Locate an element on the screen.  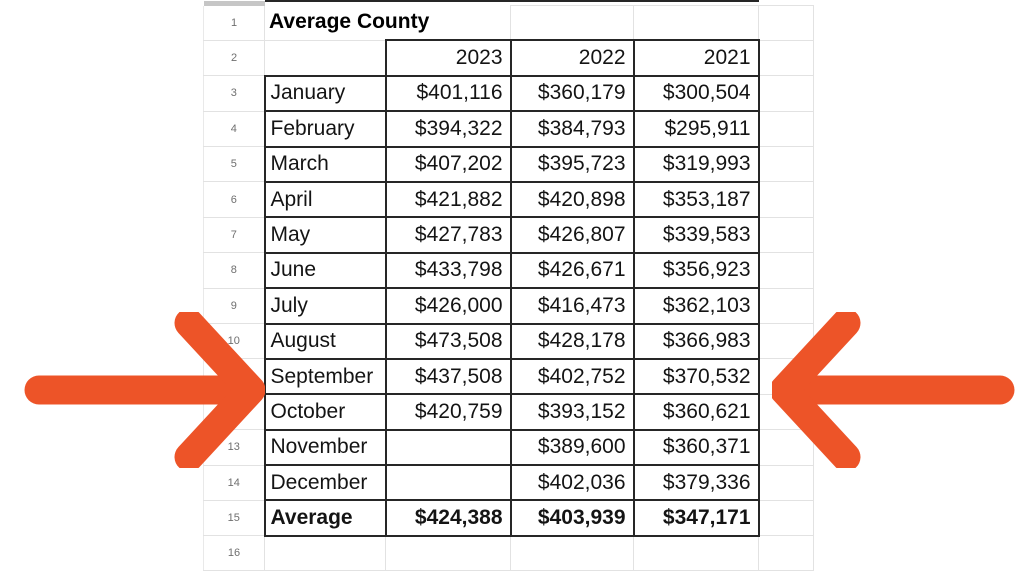
month-cell: October is located at coordinates (325, 412).